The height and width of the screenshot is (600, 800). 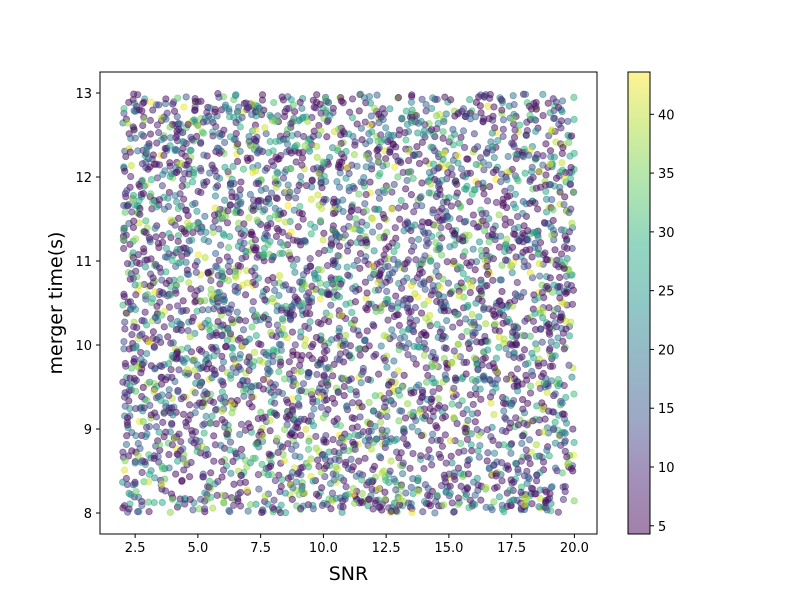 What do you see at coordinates (666, 174) in the screenshot?
I see `colorbar-tick-label: 35` at bounding box center [666, 174].